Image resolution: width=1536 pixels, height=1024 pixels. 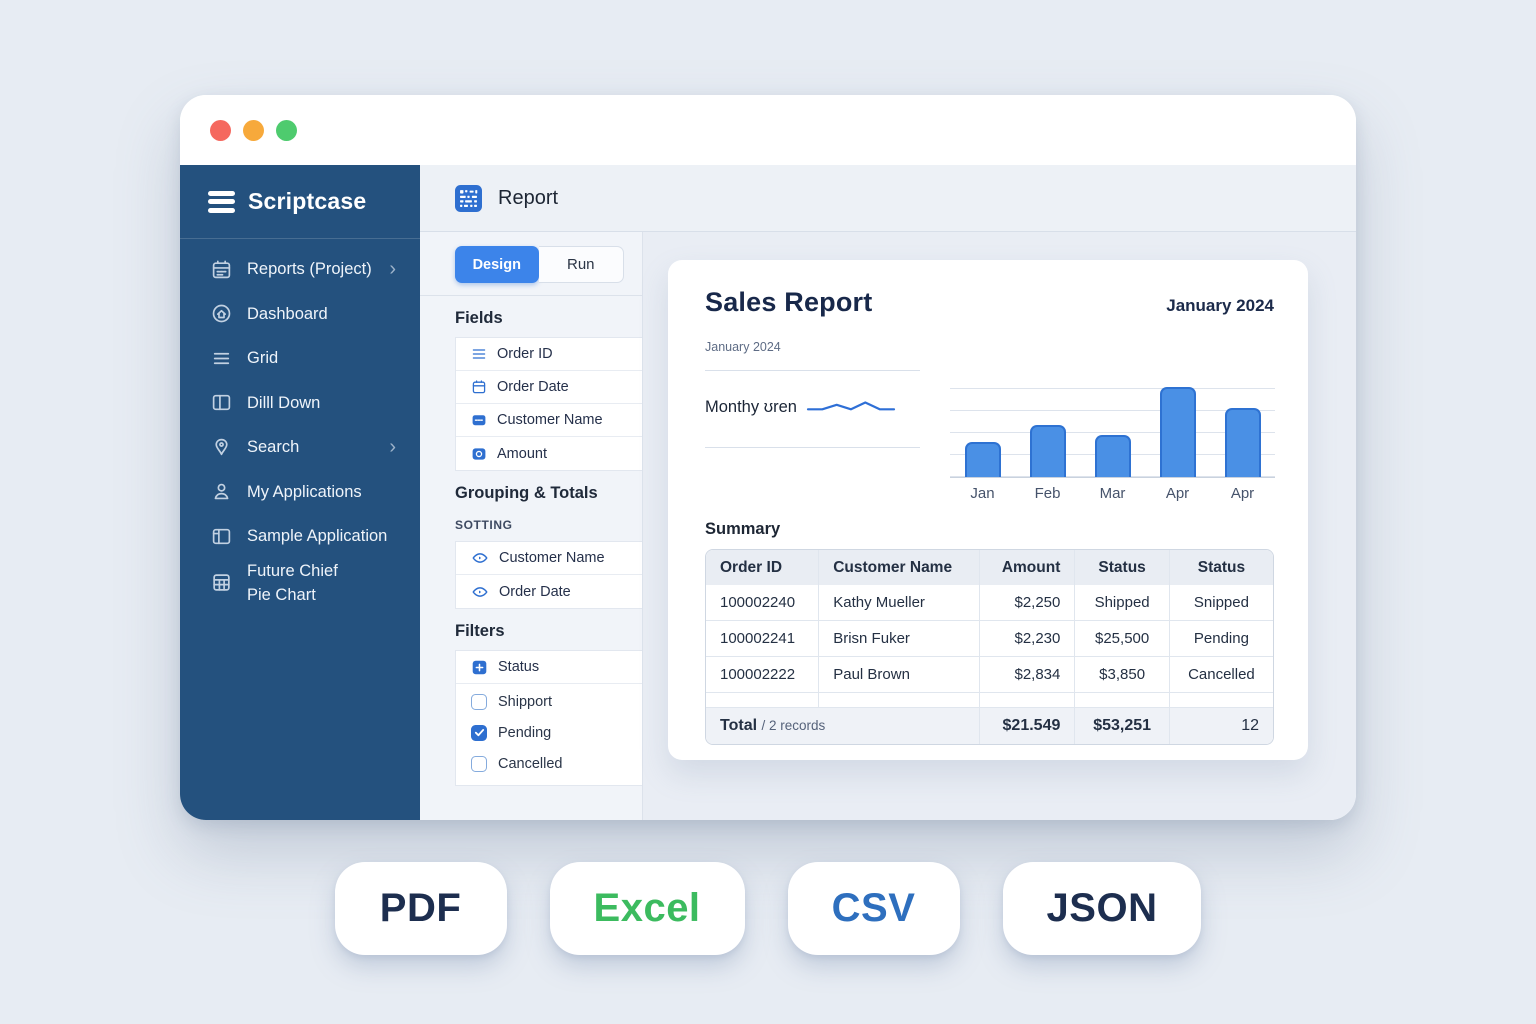 I want to click on table-row: 100002241 Brisn Fuker $2,230 $25,500 Pending, so click(x=989, y=638).